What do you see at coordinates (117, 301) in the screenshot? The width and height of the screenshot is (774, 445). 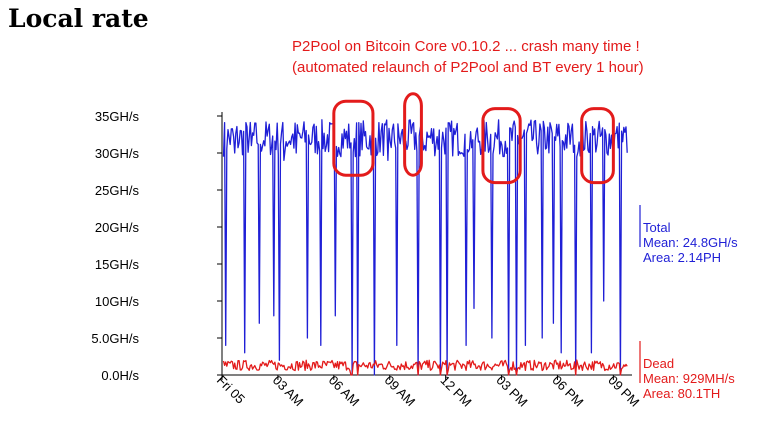 I see `y-tick-label: 10GH/s` at bounding box center [117, 301].